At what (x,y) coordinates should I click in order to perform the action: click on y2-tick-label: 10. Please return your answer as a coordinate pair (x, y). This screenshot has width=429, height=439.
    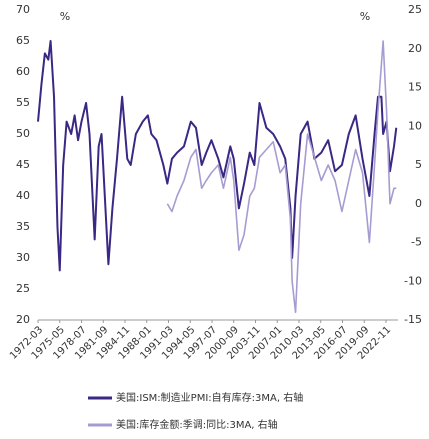
    Looking at the image, I should click on (415, 125).